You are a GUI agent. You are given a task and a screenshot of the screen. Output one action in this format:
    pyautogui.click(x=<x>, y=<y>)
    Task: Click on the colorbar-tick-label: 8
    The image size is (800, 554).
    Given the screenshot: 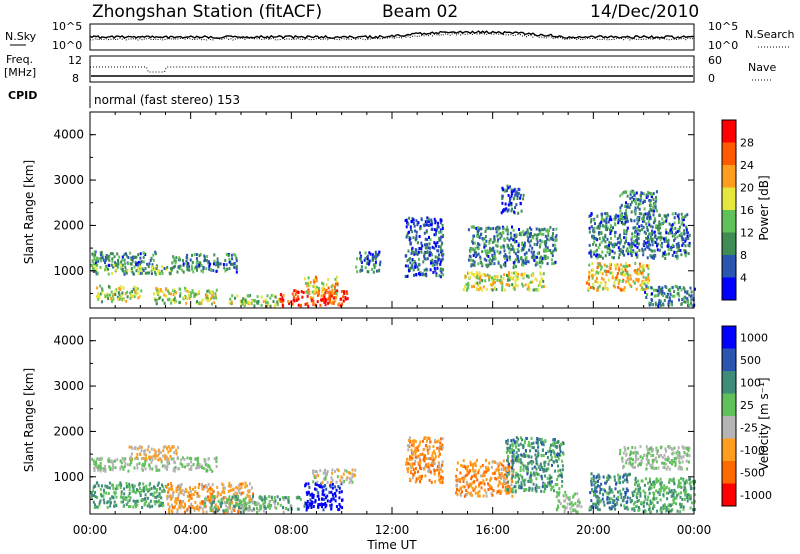 What is the action you would take?
    pyautogui.click(x=743, y=255)
    